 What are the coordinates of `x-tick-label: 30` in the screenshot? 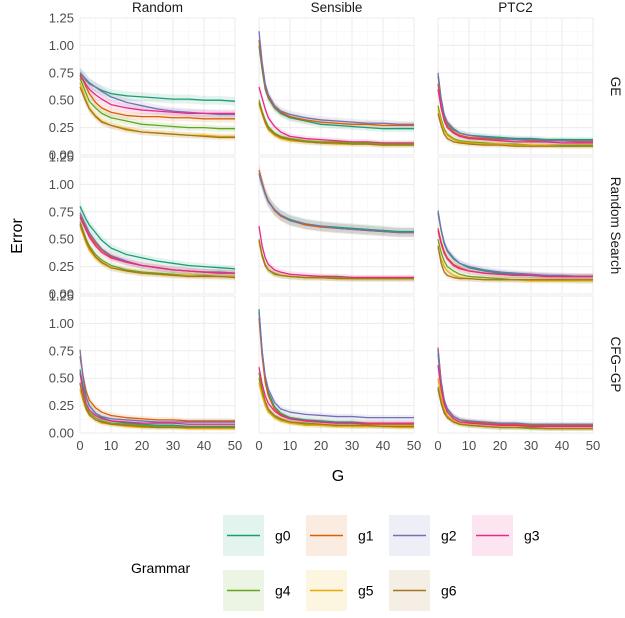 It's located at (531, 445).